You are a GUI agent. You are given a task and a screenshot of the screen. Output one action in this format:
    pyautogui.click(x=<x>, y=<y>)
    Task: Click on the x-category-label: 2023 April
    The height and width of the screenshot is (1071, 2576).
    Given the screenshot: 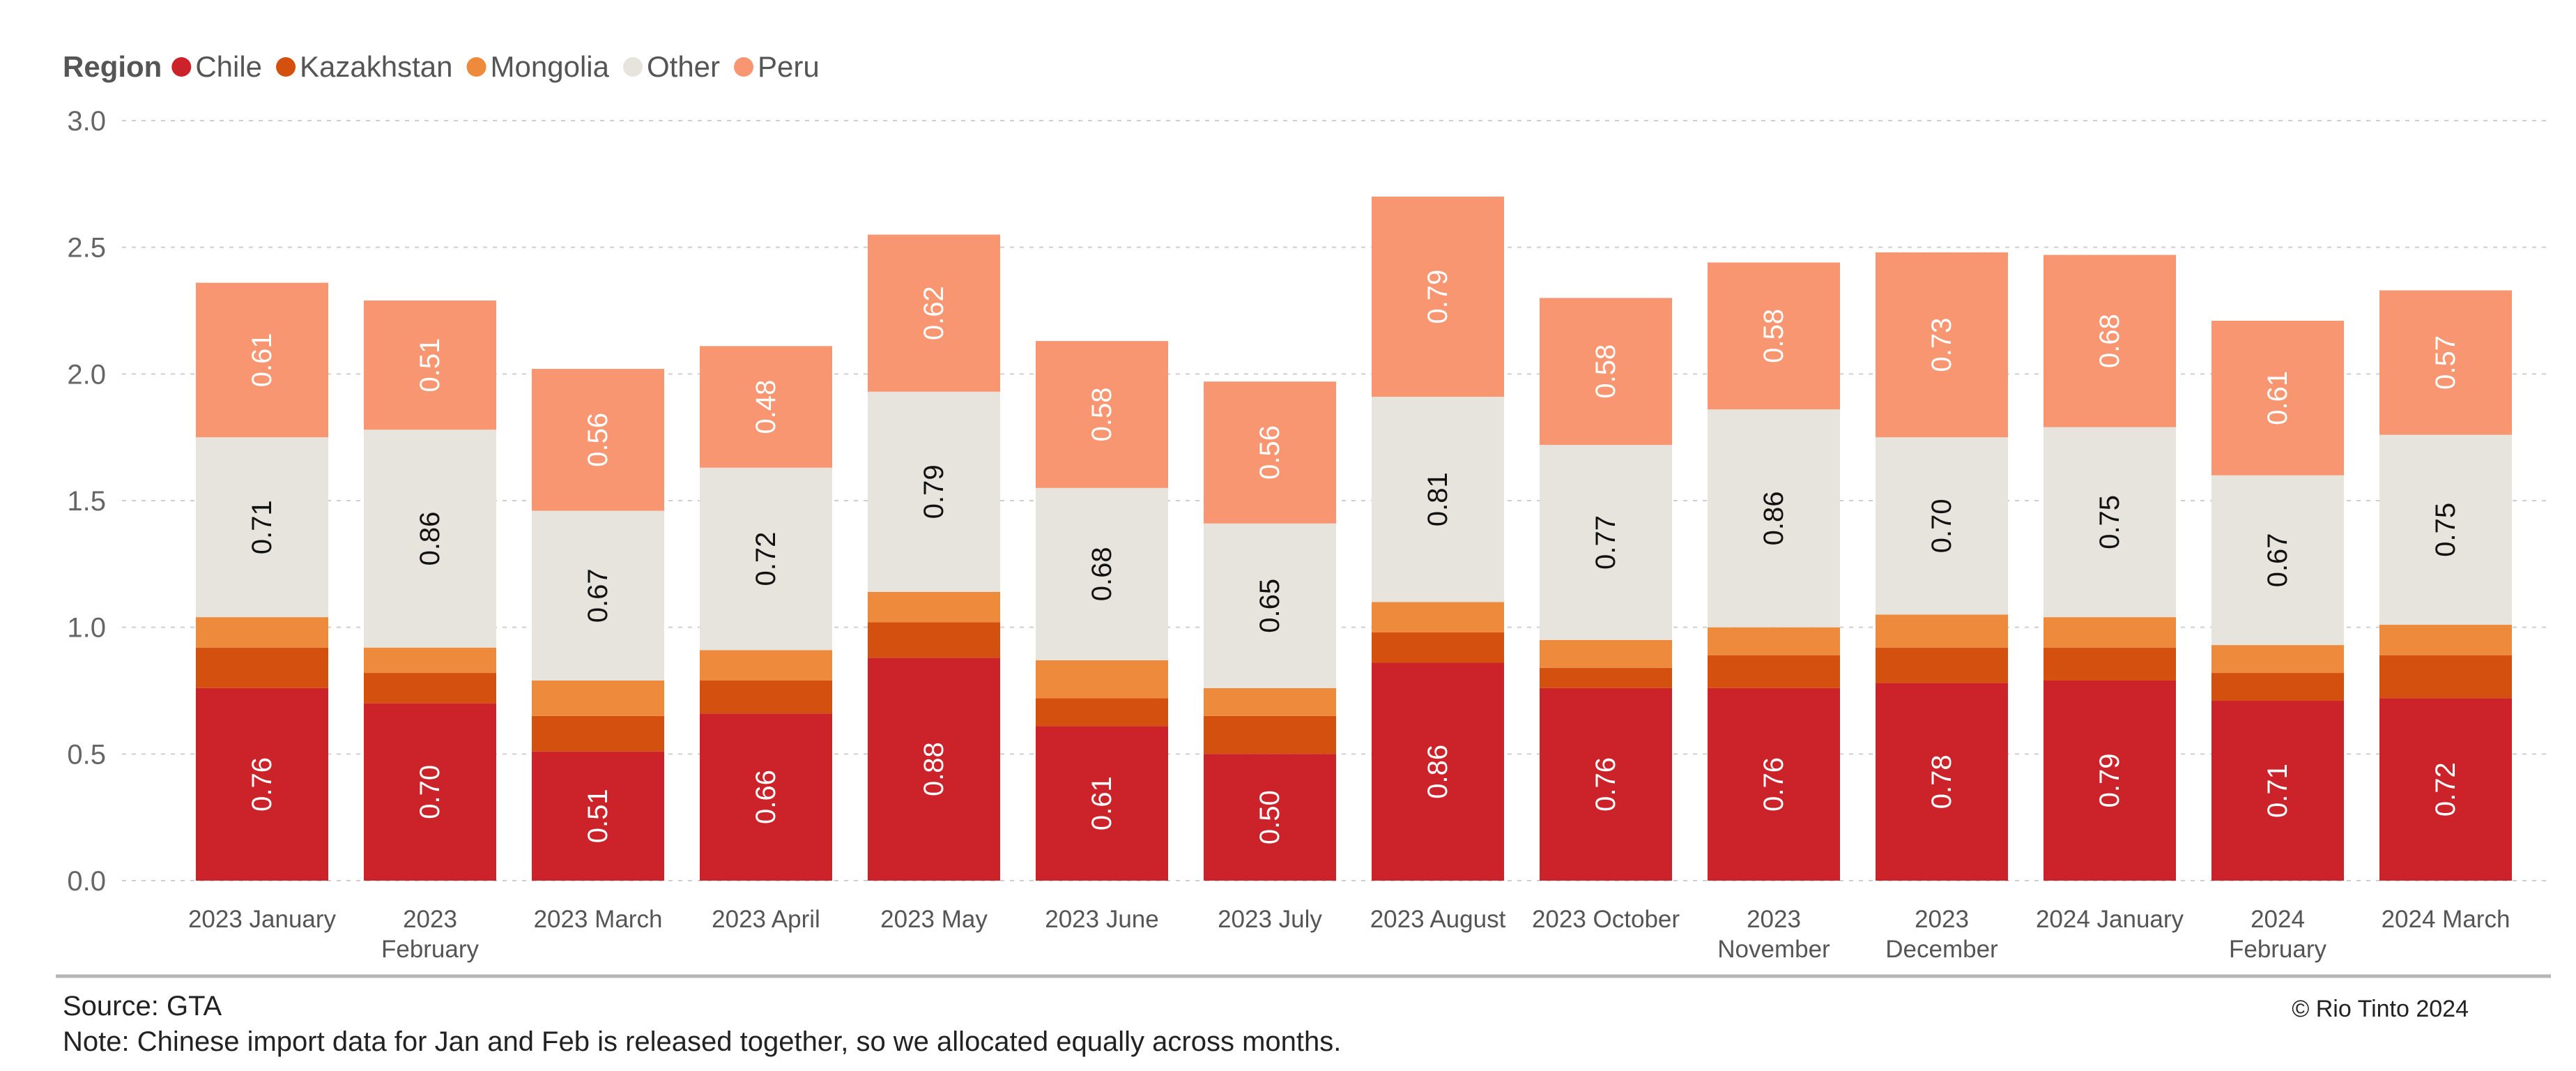 What is the action you would take?
    pyautogui.click(x=766, y=920)
    